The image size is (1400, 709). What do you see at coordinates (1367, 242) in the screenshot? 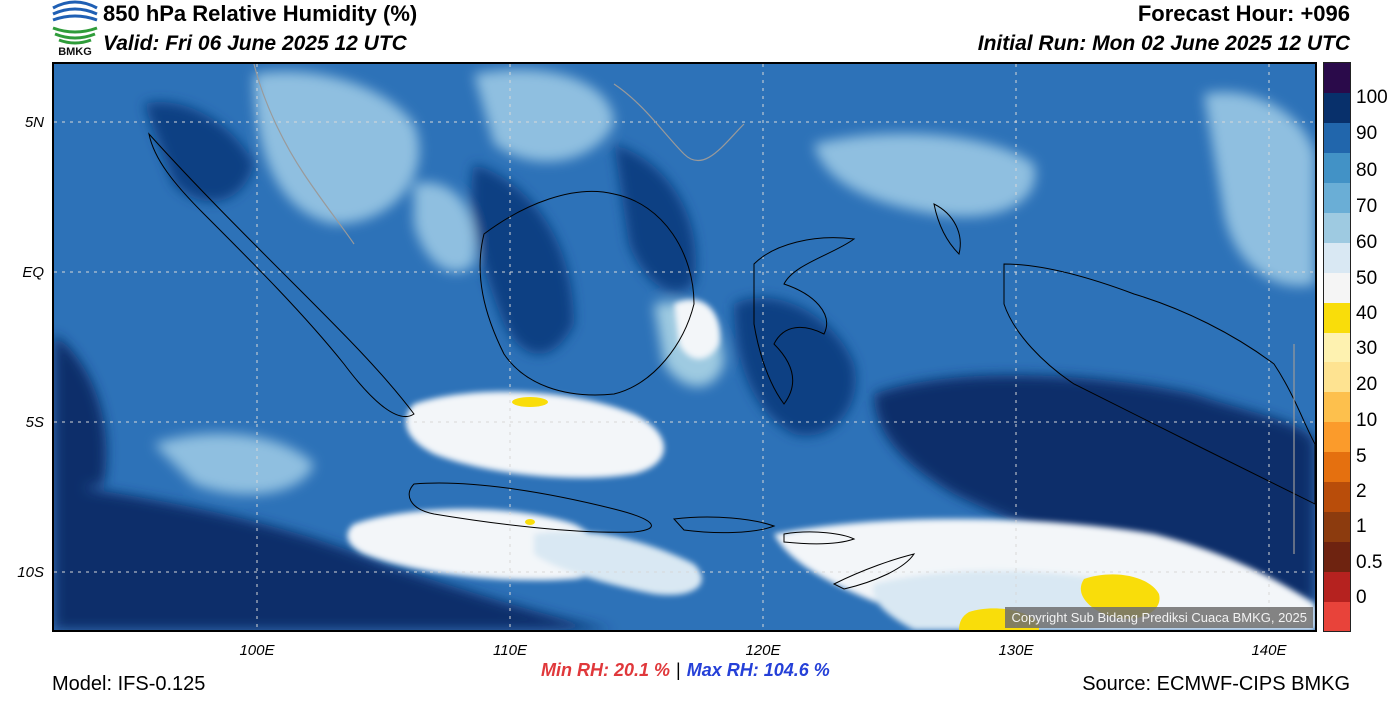
I see `colorbar-label-60: 60` at bounding box center [1367, 242].